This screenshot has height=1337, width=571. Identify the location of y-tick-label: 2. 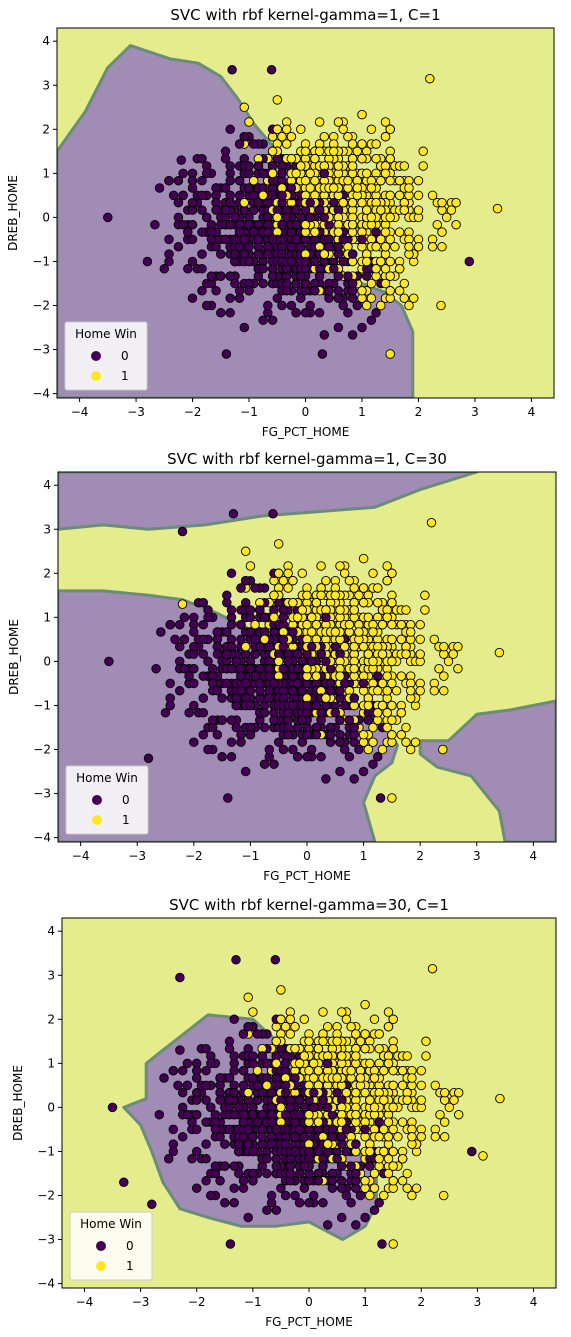
(47, 573).